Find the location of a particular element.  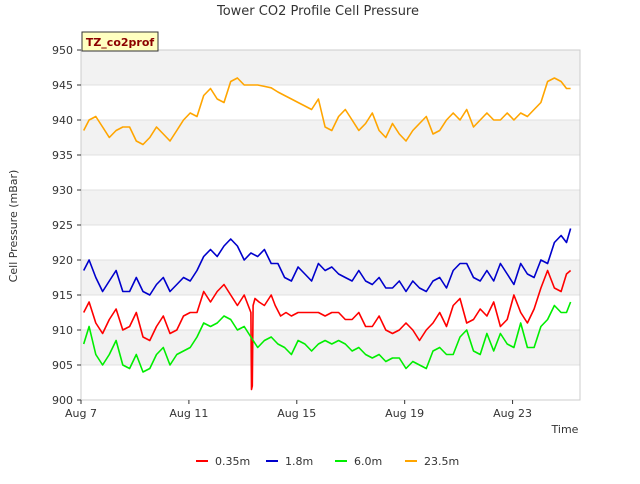

y-tick-label: 930 is located at coordinates (62, 190).